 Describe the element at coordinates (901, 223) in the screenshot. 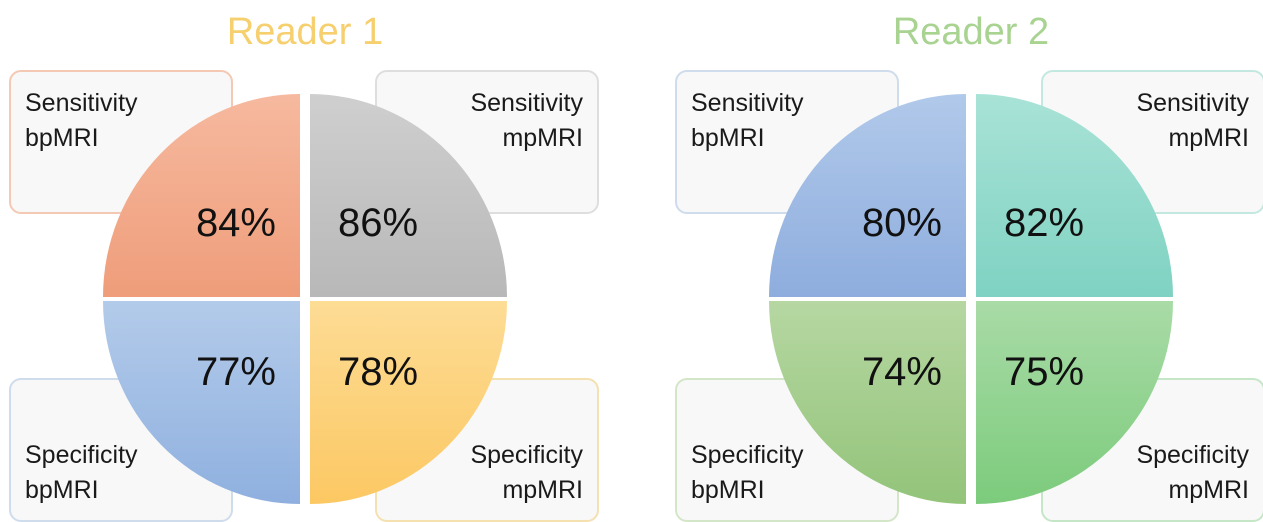

I see `reader-2-sensitivity-bpmri-value: 80%` at that location.